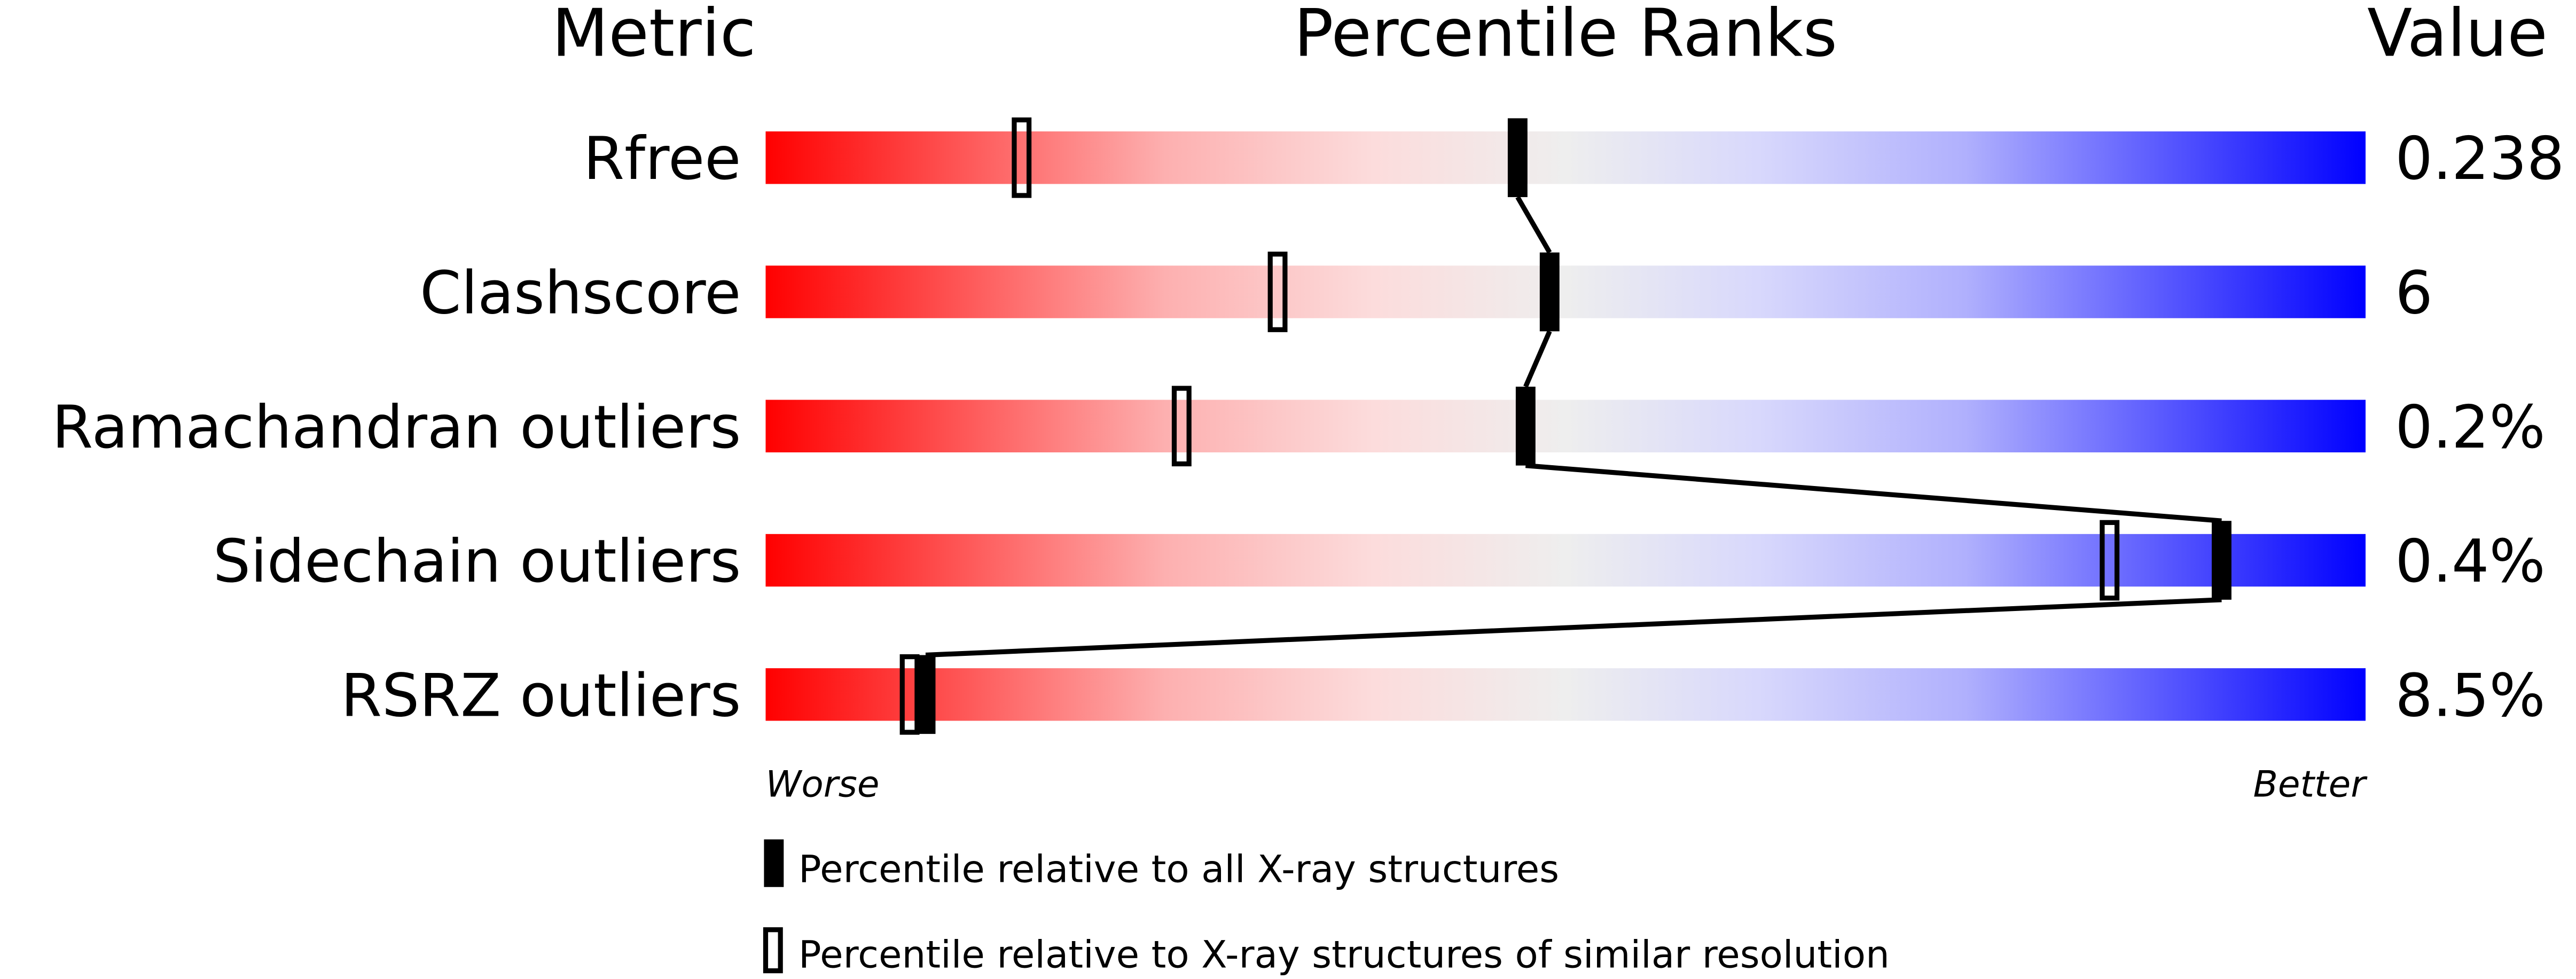  Describe the element at coordinates (662, 158) in the screenshot. I see `metric-label: Rfree` at that location.